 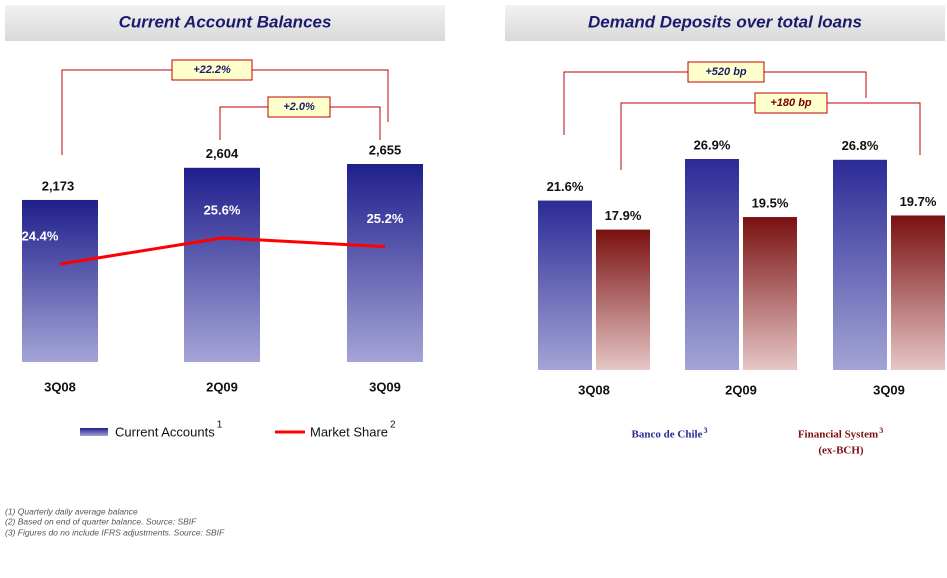 I want to click on legend-subtitle: (ex-BCH), so click(x=841, y=451).